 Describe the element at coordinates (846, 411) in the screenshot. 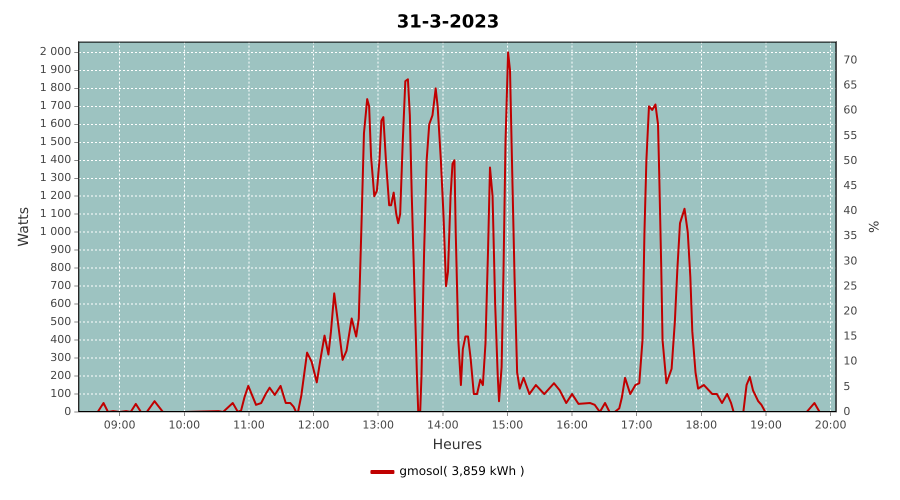

I see `y2-tick-label: 0` at that location.